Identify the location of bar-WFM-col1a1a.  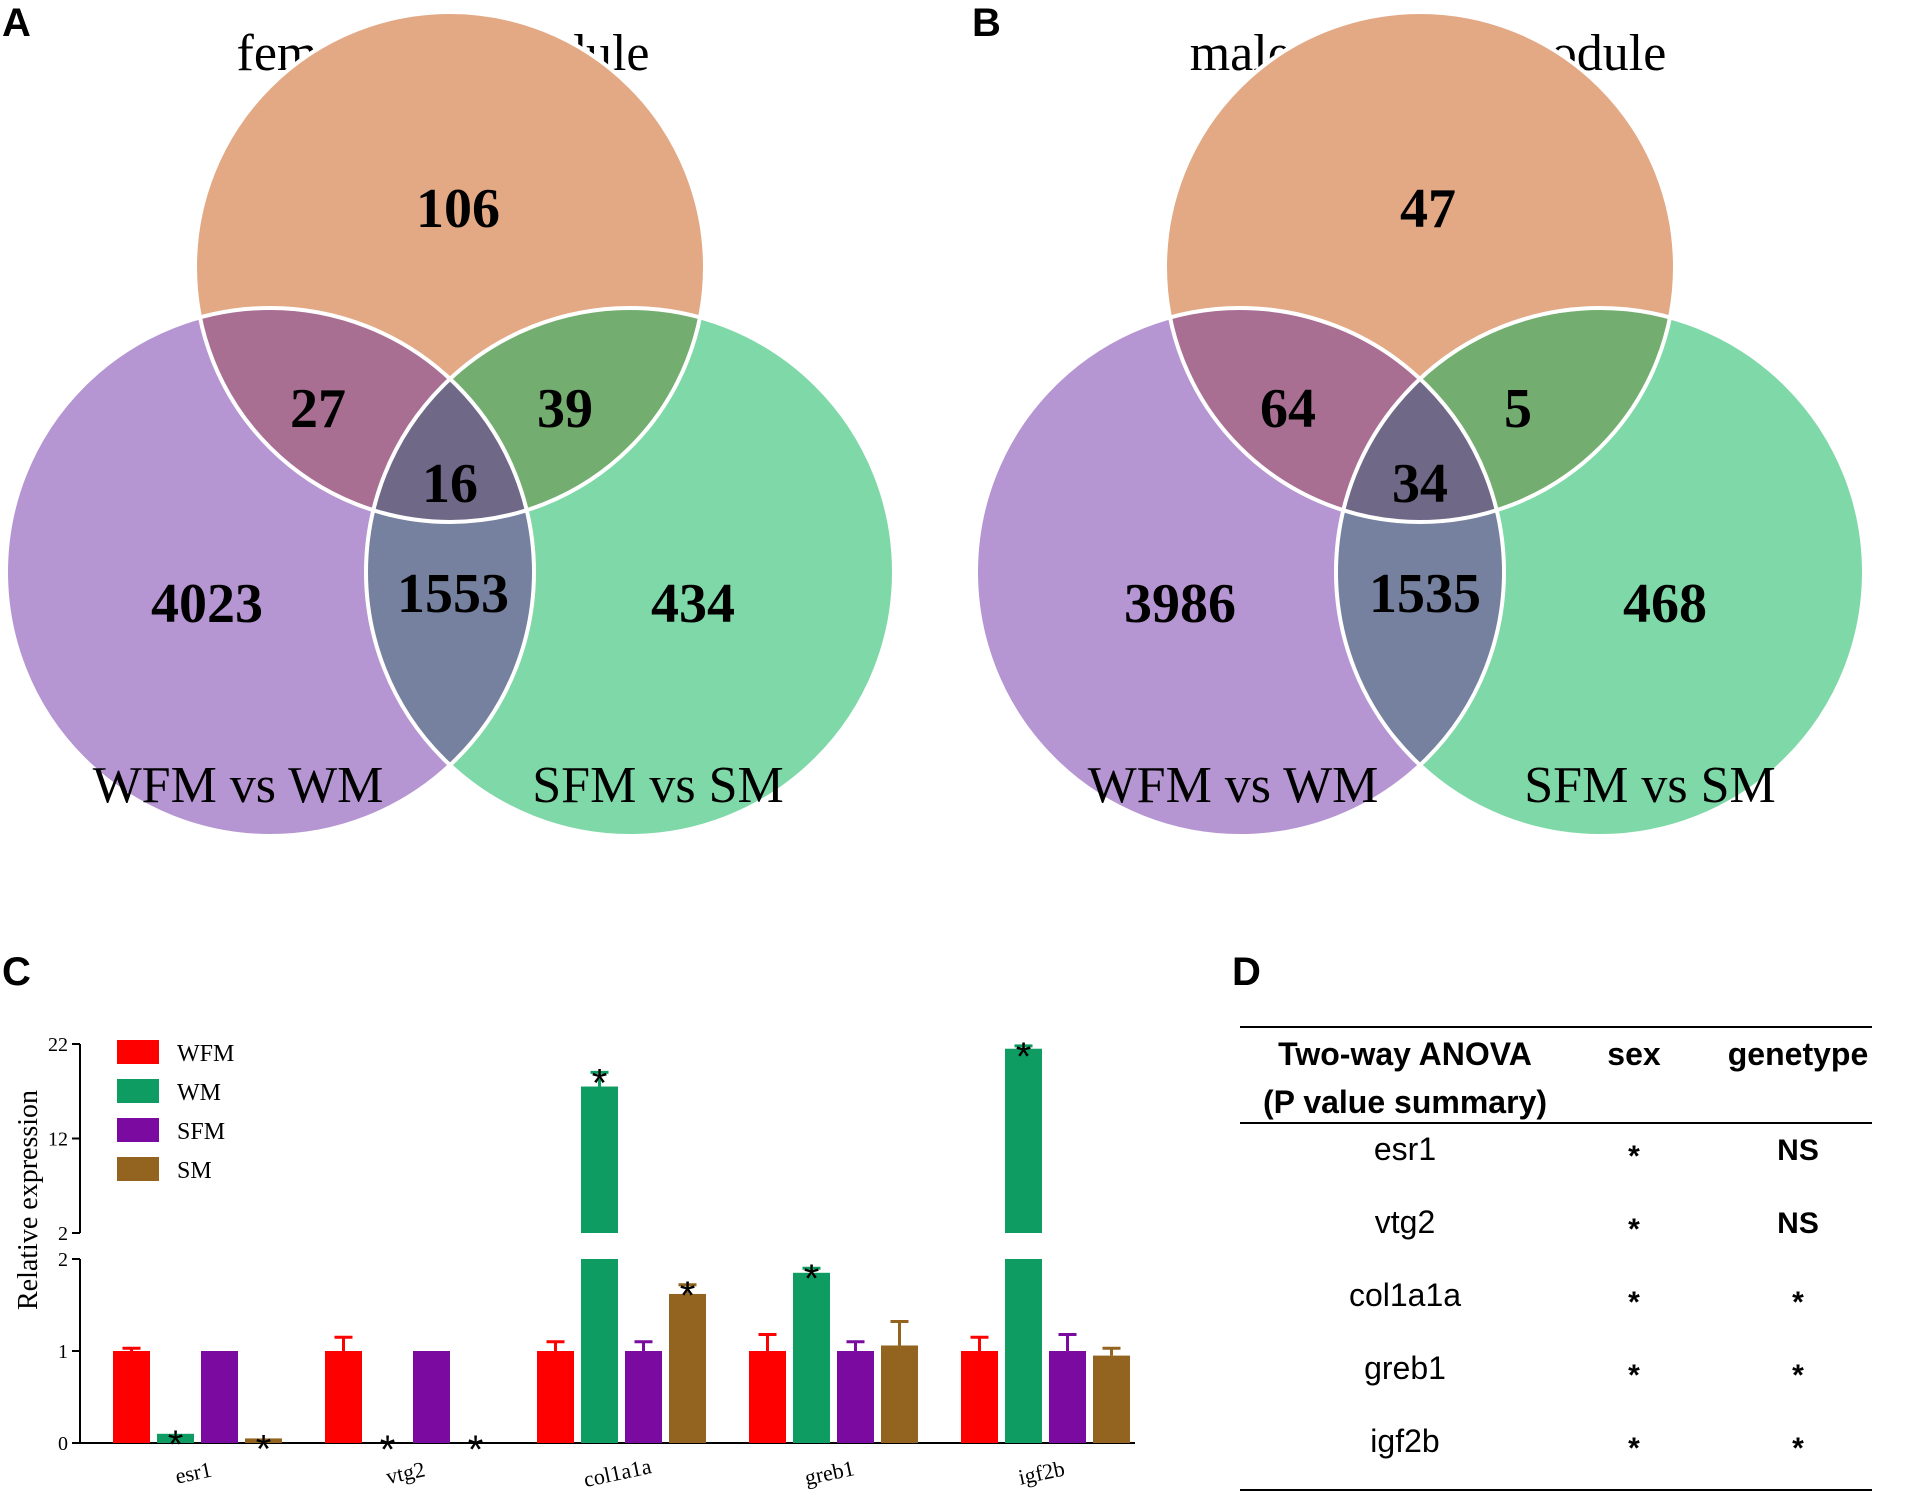
(555, 1397).